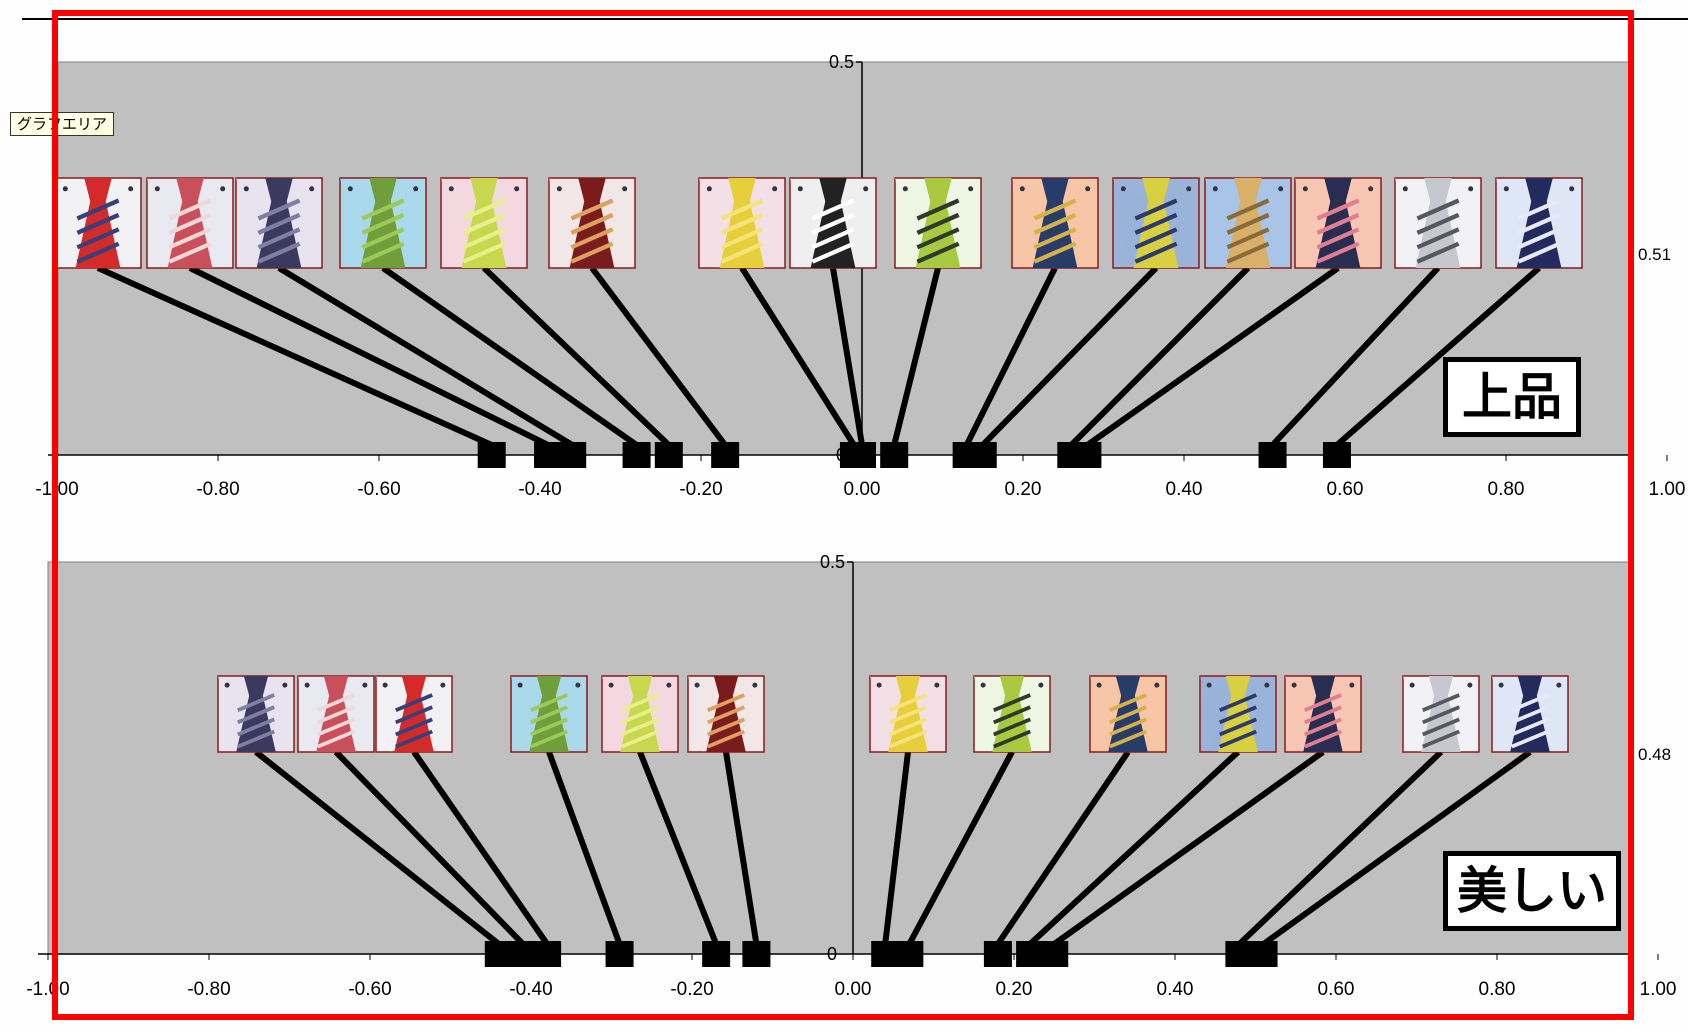 Image resolution: width=1688 pixels, height=1031 pixels. What do you see at coordinates (208, 989) in the screenshot?
I see `x-tick-label: -0.80` at bounding box center [208, 989].